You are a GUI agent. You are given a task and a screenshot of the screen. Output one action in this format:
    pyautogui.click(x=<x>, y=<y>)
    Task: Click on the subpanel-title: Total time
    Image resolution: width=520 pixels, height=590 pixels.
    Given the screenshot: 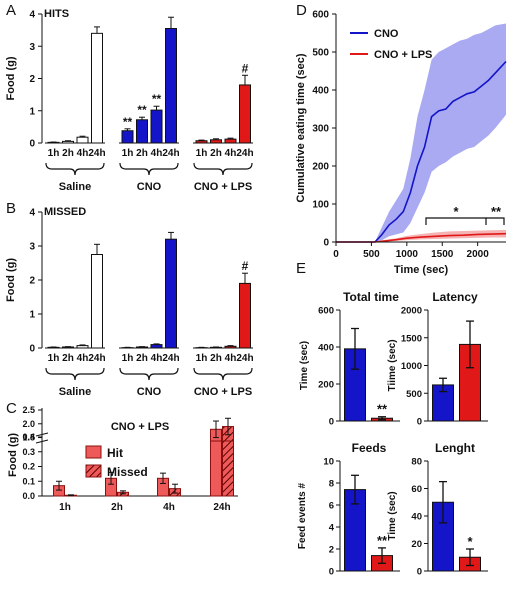 What is the action you would take?
    pyautogui.click(x=371, y=297)
    